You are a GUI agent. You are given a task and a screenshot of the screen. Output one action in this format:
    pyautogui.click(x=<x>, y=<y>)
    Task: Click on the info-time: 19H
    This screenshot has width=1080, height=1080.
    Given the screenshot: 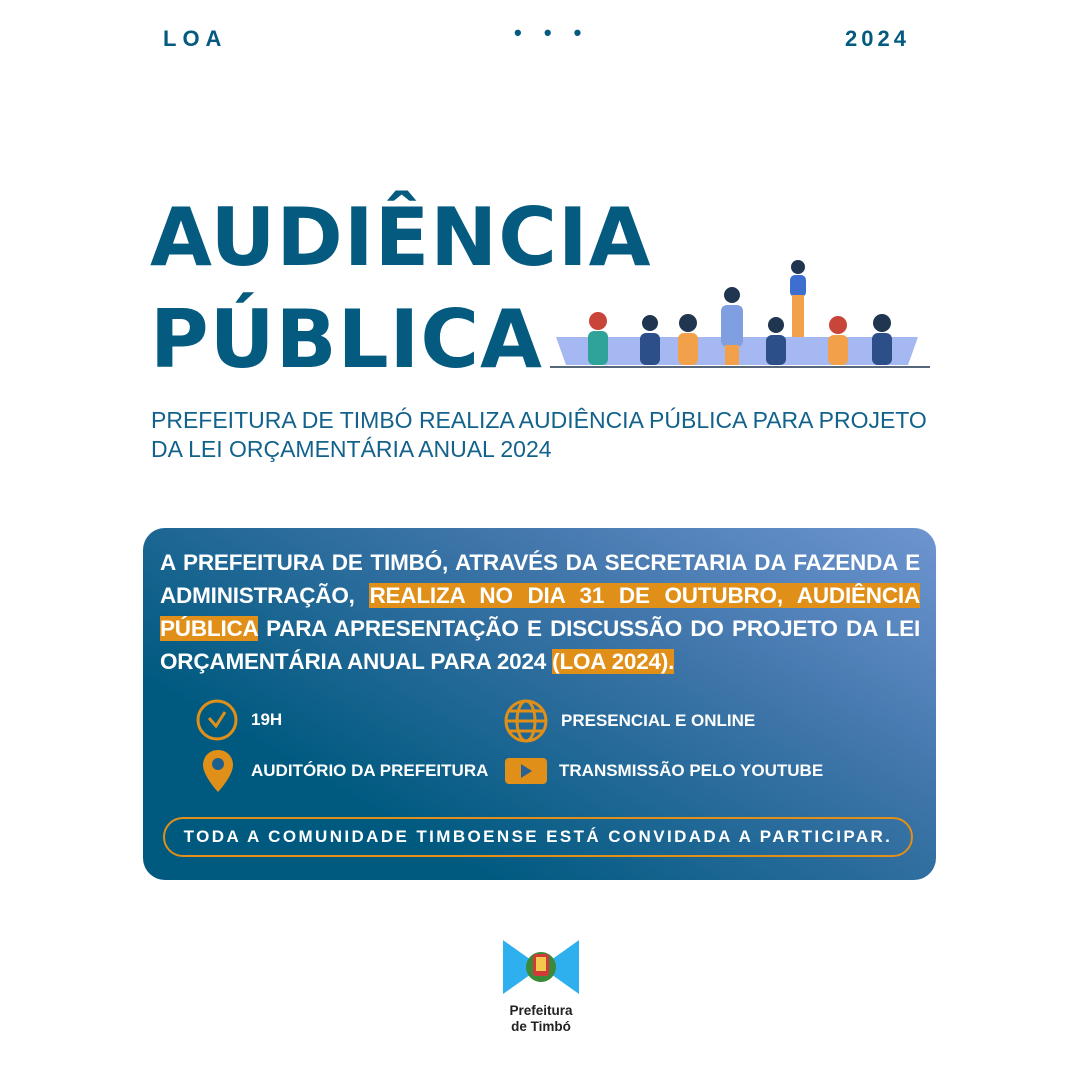 What is the action you would take?
    pyautogui.click(x=238, y=720)
    